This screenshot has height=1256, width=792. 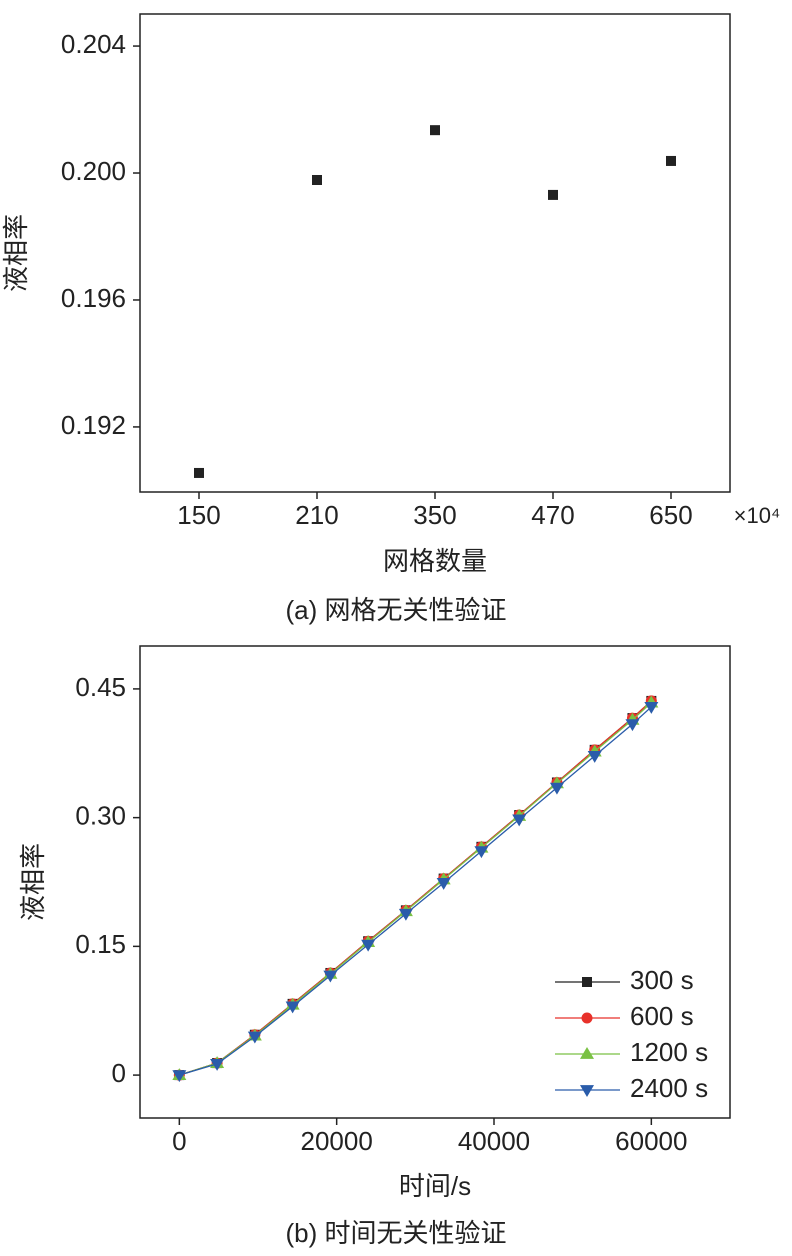 What do you see at coordinates (662, 1016) in the screenshot?
I see `legend-label: 600 s` at bounding box center [662, 1016].